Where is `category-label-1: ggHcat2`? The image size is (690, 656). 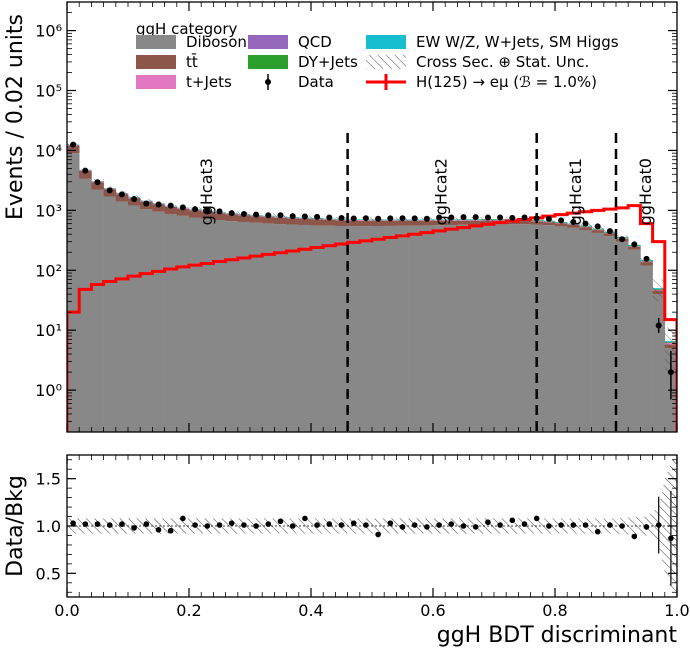 category-label-1: ggHcat2 is located at coordinates (441, 191).